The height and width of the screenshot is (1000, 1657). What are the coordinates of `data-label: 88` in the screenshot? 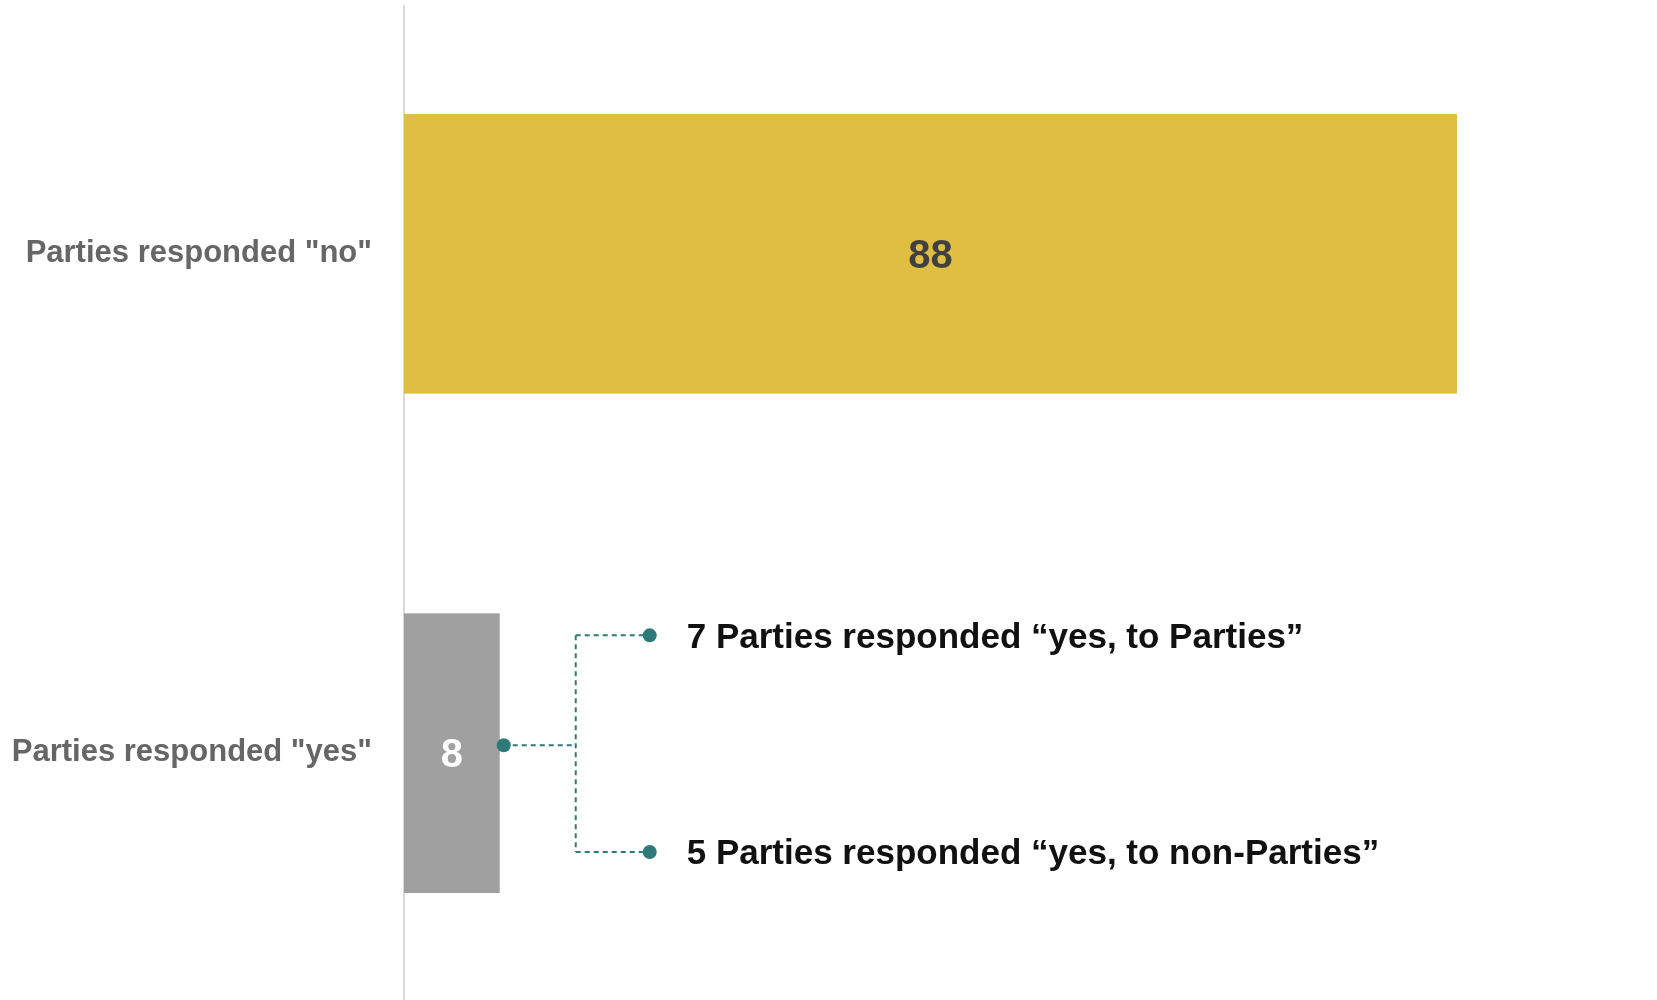 It's located at (930, 253).